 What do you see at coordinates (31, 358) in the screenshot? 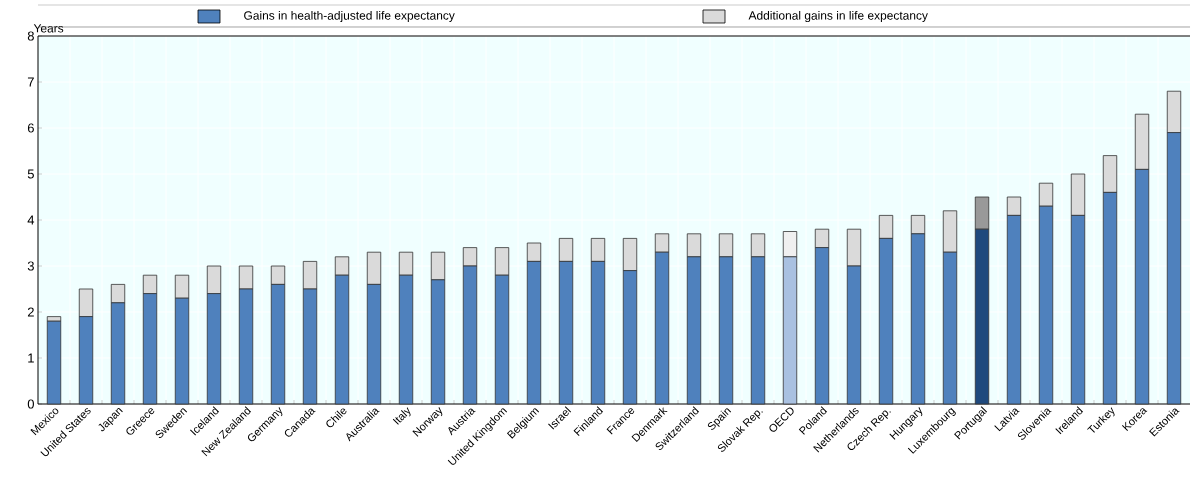
I see `y-tick-label: 1` at bounding box center [31, 358].